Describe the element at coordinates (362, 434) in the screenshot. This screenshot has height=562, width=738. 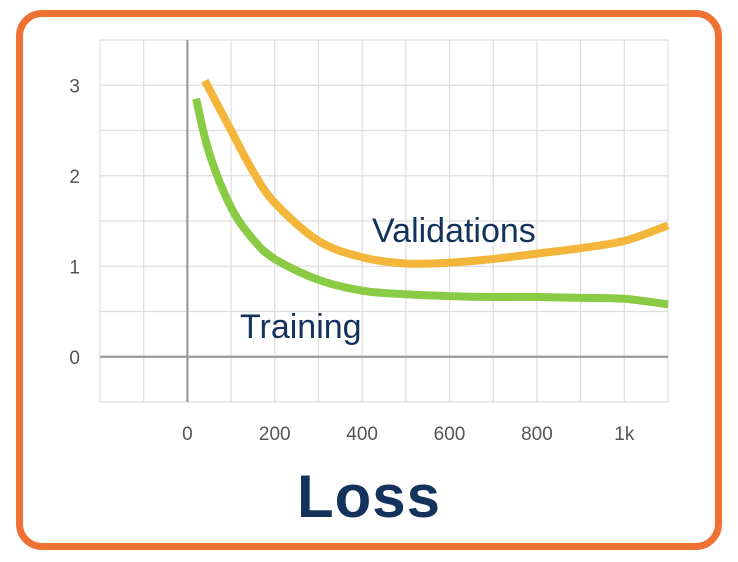
I see `x-tick-label: 400` at that location.